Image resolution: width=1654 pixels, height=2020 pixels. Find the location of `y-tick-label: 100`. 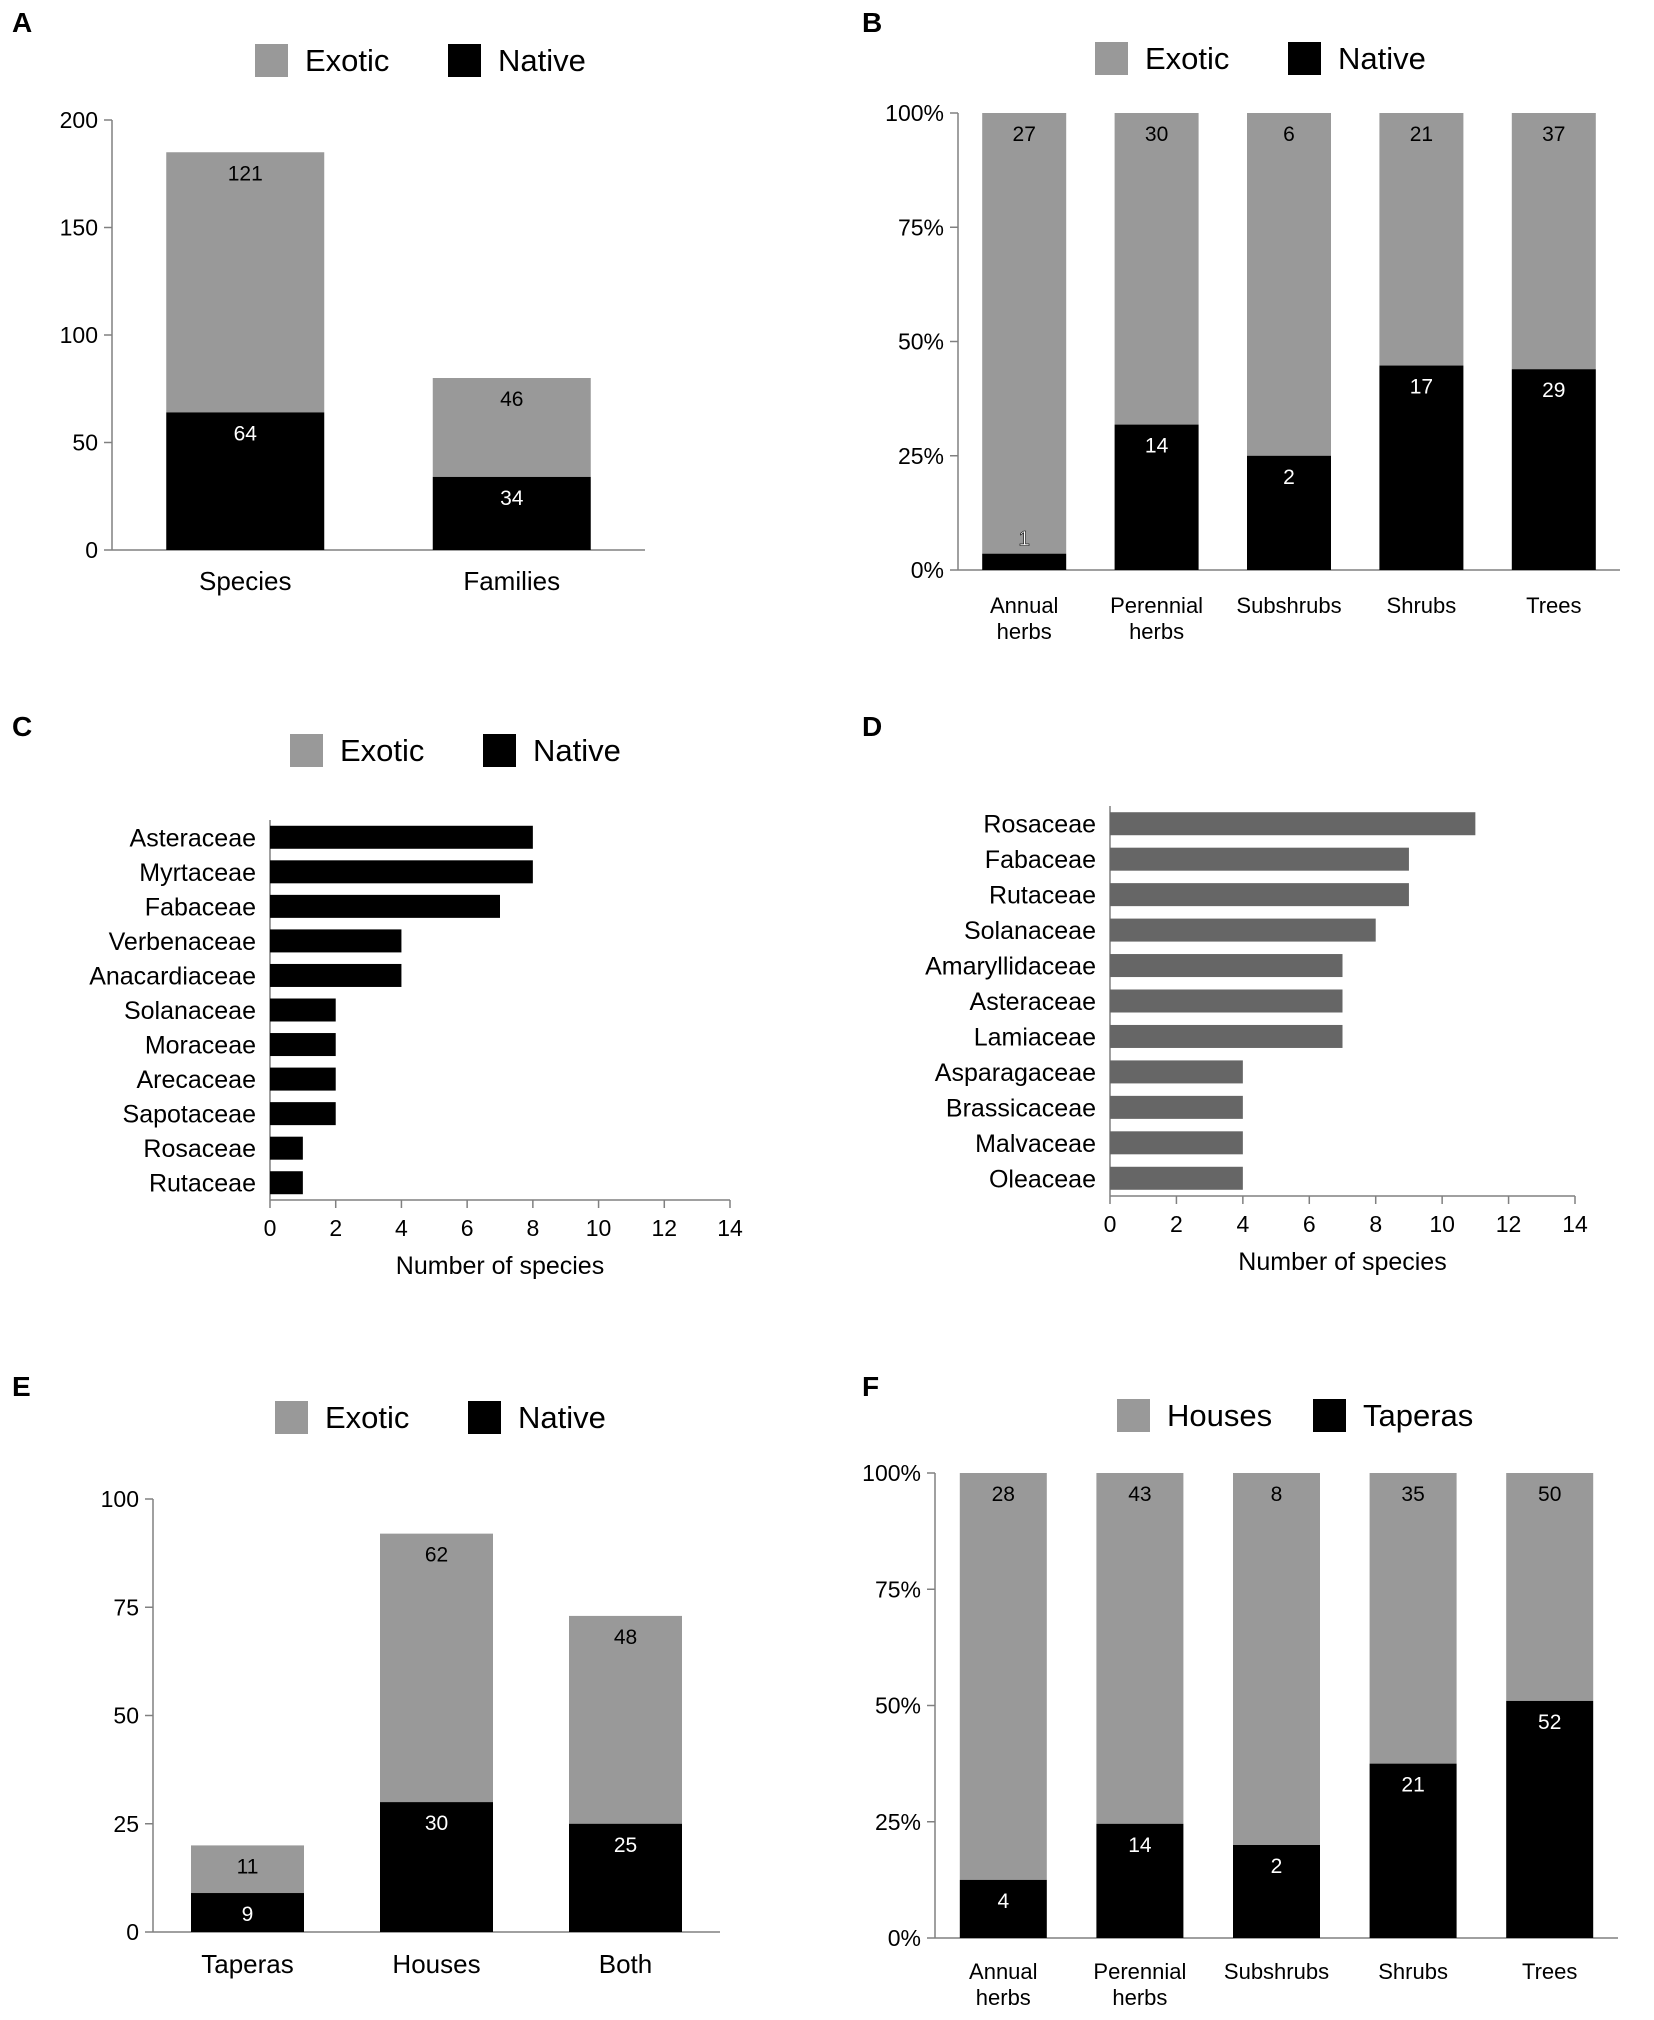

y-tick-label: 100 is located at coordinates (79, 335).